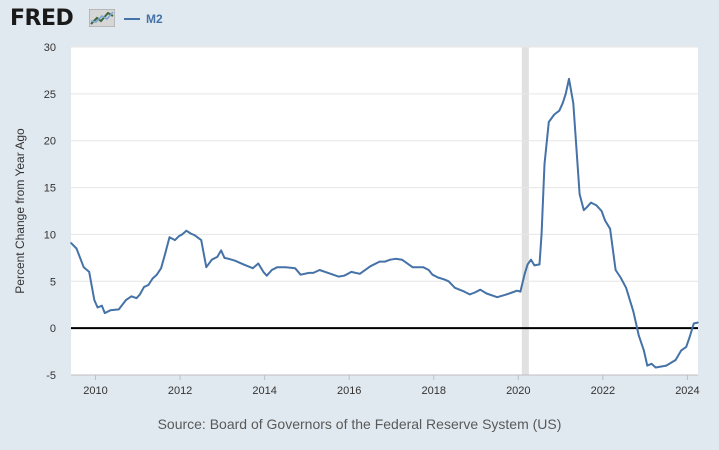 The height and width of the screenshot is (450, 719). Describe the element at coordinates (143, 19) in the screenshot. I see `chart-legend: M2` at that location.